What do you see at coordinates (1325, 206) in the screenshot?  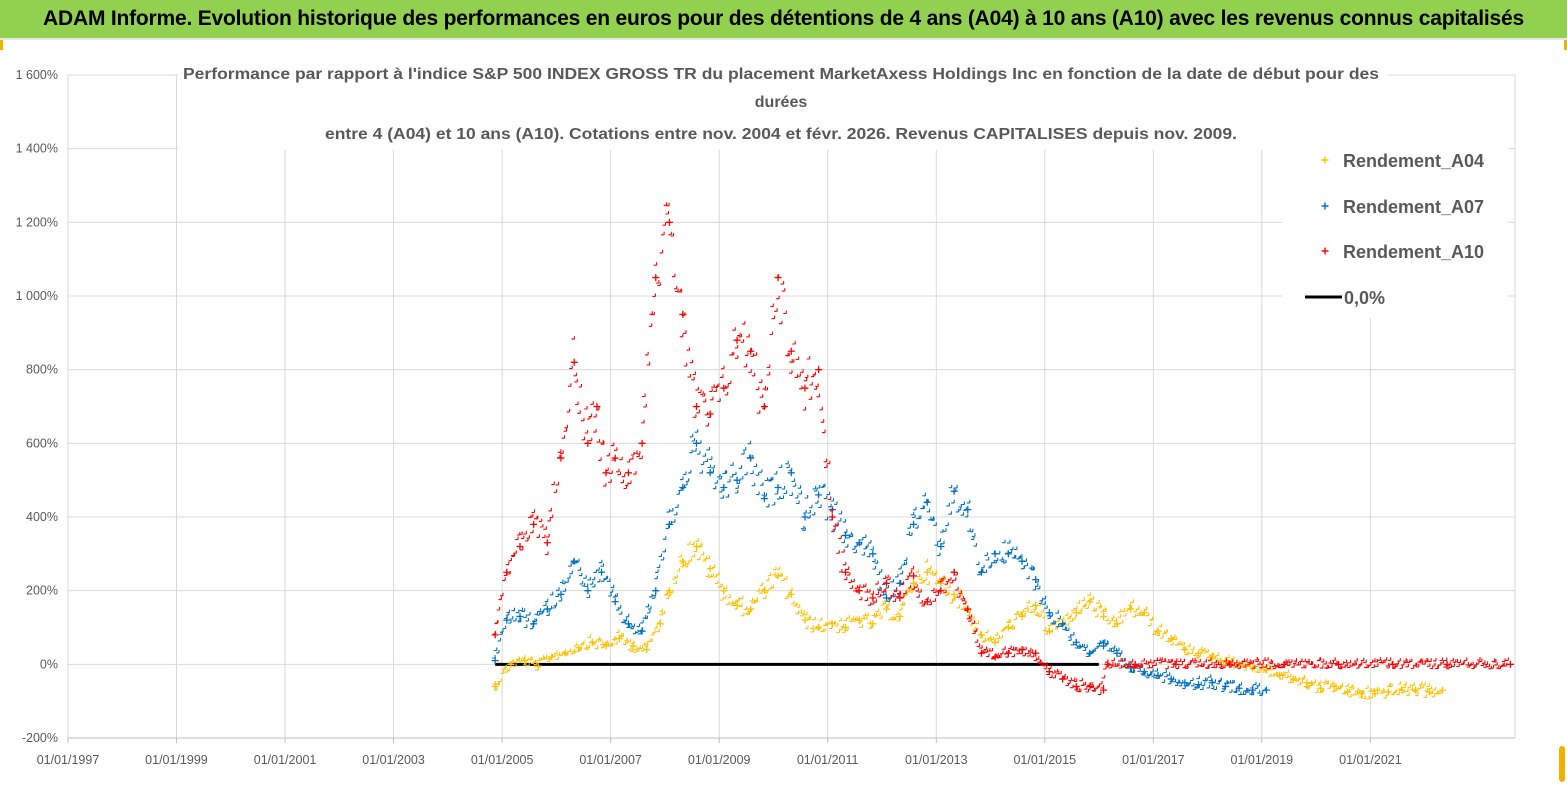 I see `legend-marker-a07` at bounding box center [1325, 206].